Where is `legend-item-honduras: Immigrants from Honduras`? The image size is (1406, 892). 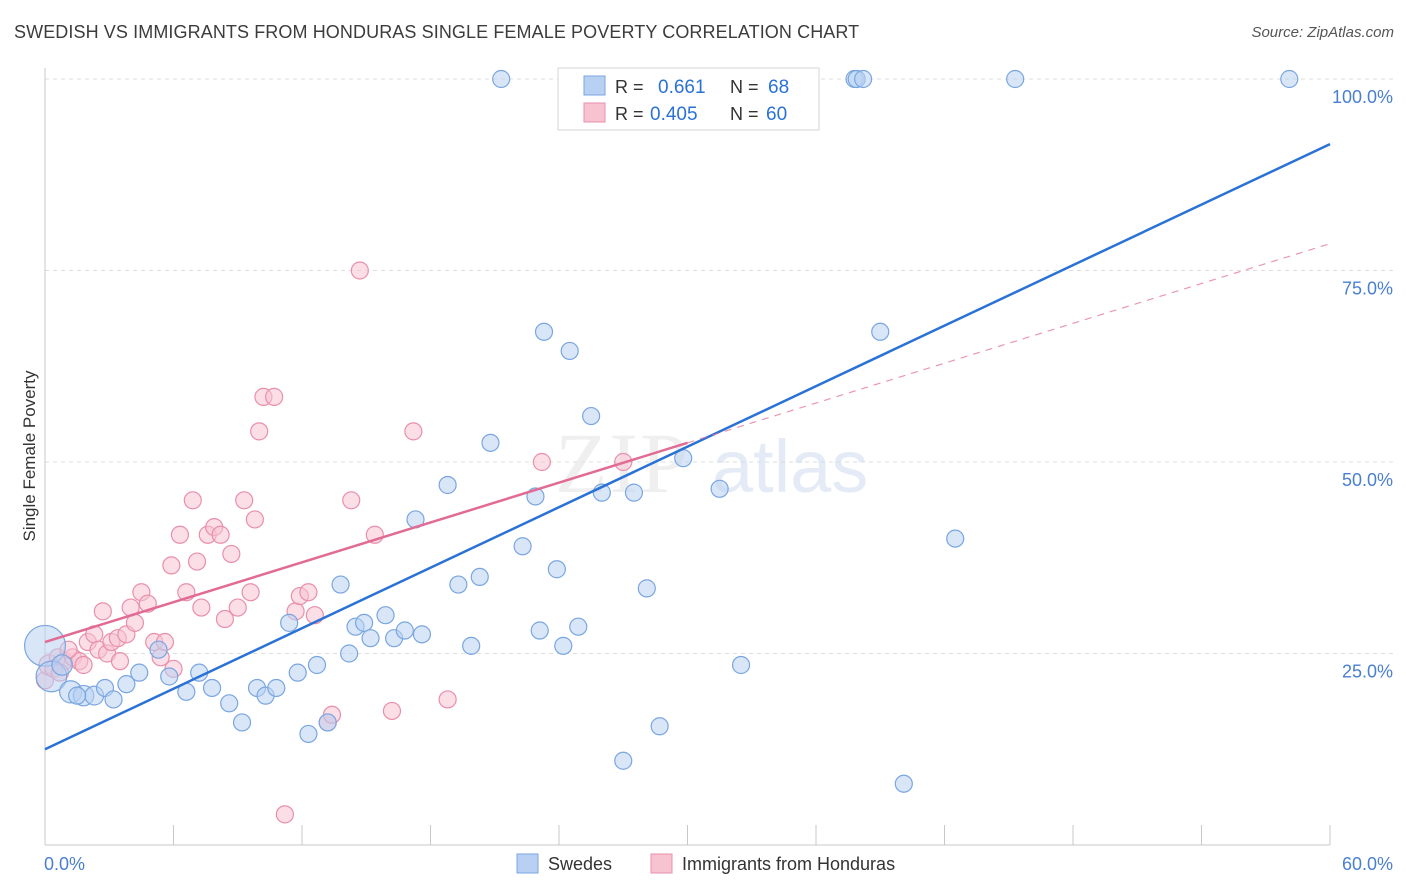 legend-item-honduras: Immigrants from Honduras is located at coordinates (772, 863).